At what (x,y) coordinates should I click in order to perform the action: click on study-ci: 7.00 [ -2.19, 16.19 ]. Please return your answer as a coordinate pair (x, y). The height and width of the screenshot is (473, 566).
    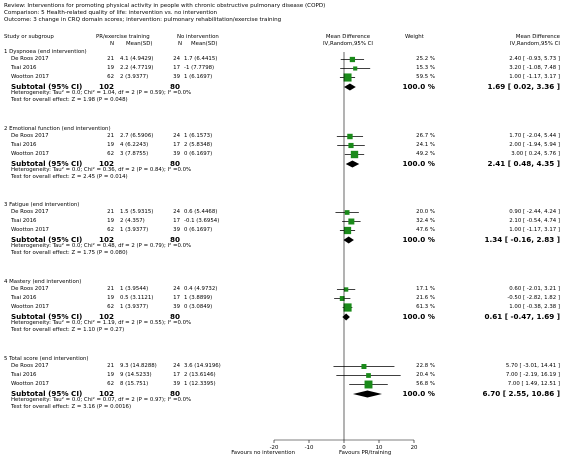
    Looking at the image, I should click on (532, 375).